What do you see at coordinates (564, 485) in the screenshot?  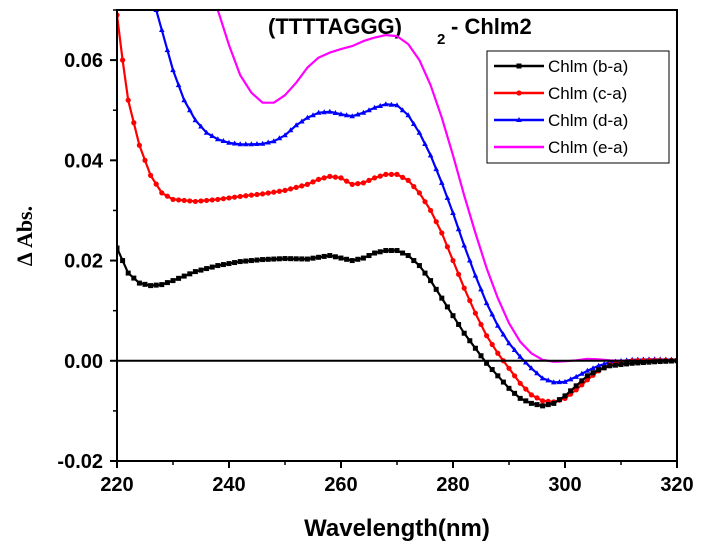 I see `x-tick-label: 300` at bounding box center [564, 485].